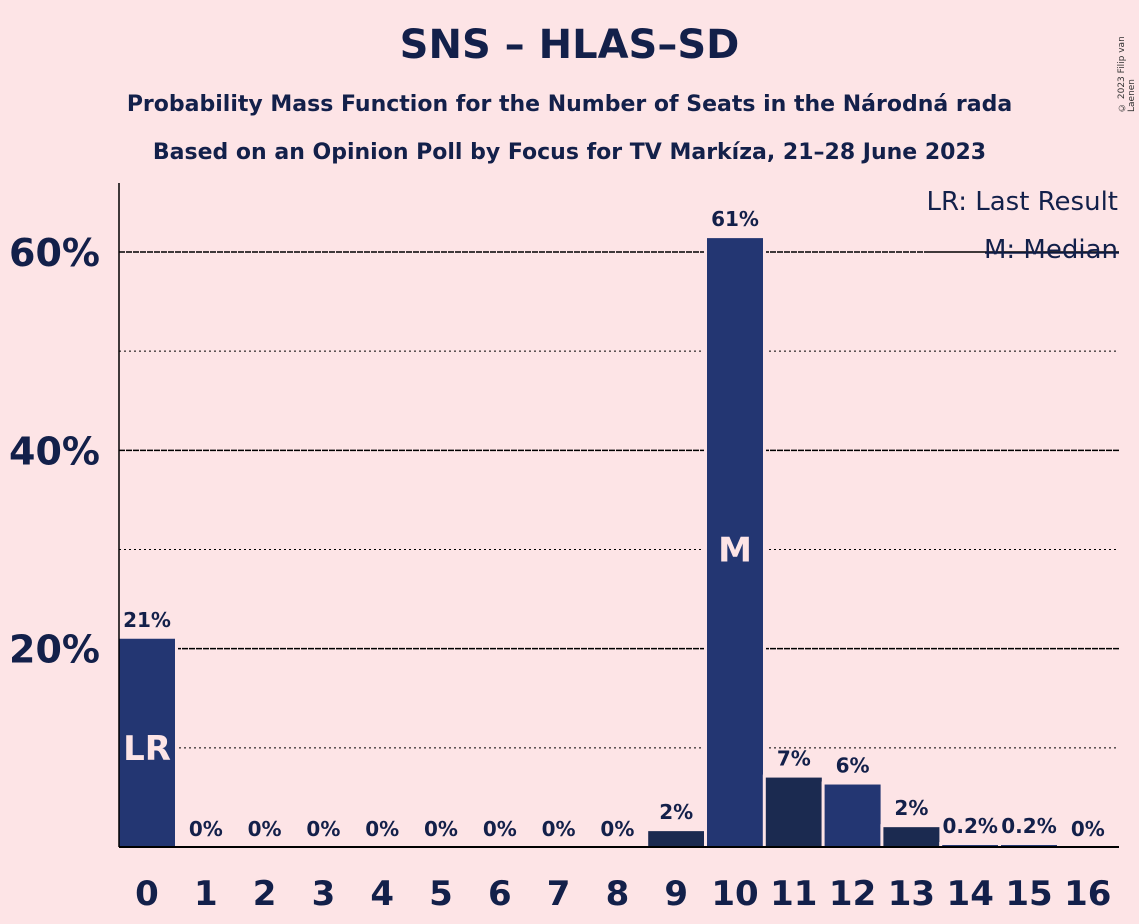  What do you see at coordinates (735, 219) in the screenshot?
I see `data-label: 61%` at bounding box center [735, 219].